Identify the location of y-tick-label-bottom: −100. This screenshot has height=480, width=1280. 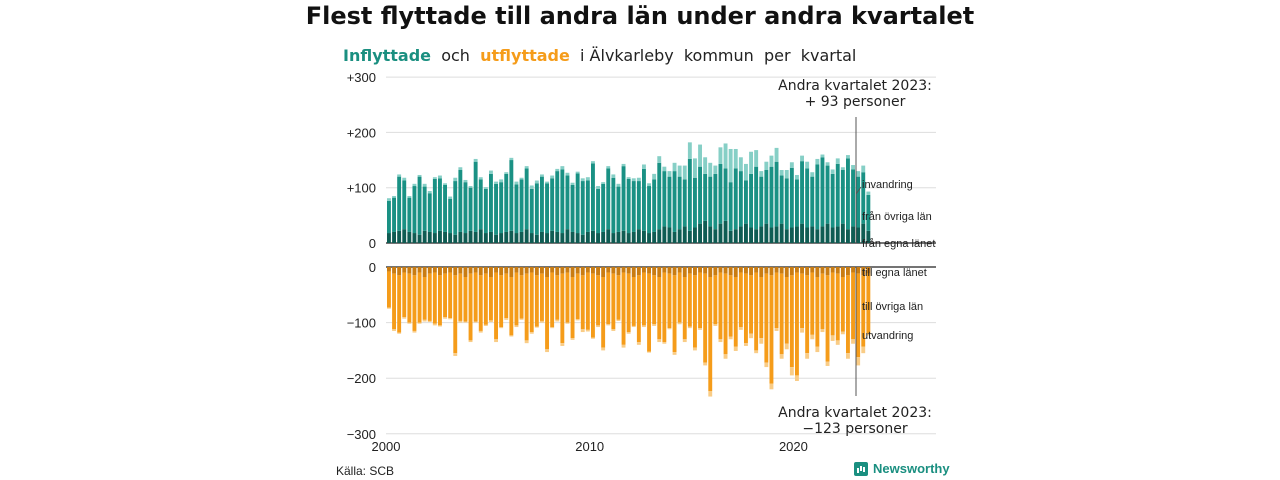
(361, 323).